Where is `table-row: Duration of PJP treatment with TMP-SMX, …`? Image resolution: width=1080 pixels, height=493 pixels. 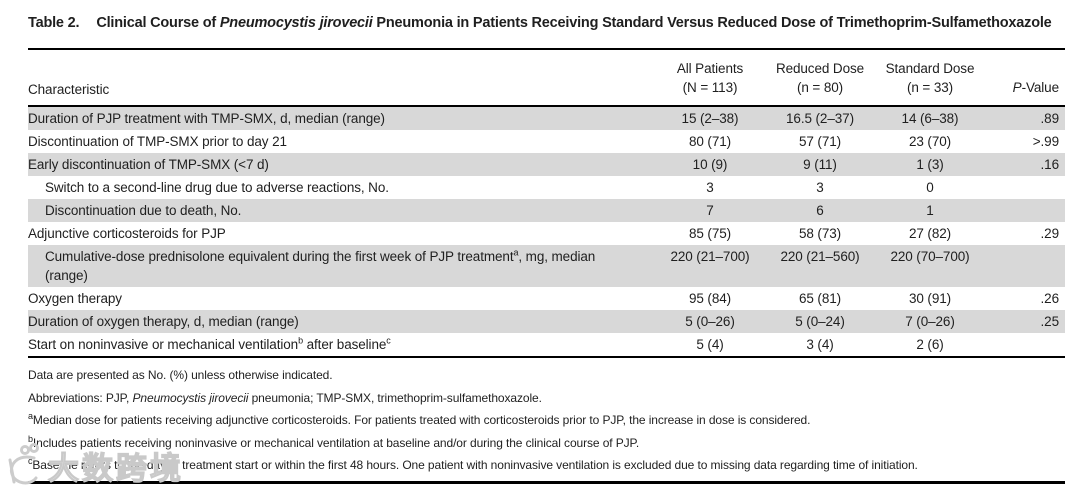
table-row: Duration of PJP treatment with TMP-SMX, … is located at coordinates (546, 118).